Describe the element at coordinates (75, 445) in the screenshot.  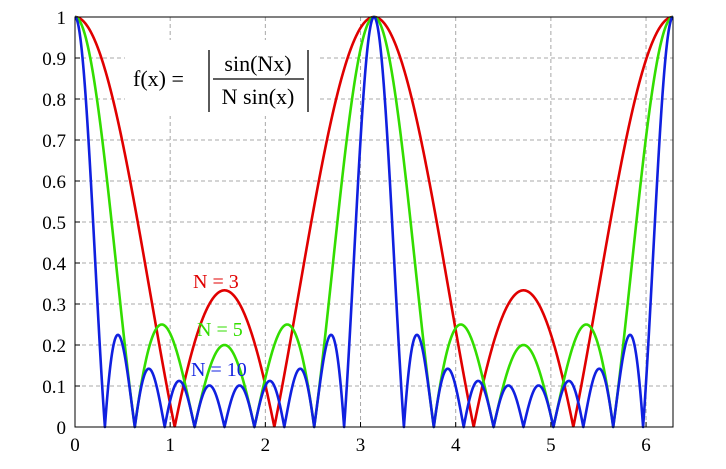
I see `x-tick-label: 0` at that location.